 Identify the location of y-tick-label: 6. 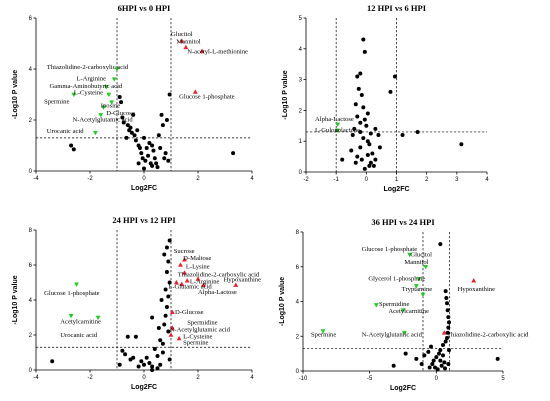
(31, 266).